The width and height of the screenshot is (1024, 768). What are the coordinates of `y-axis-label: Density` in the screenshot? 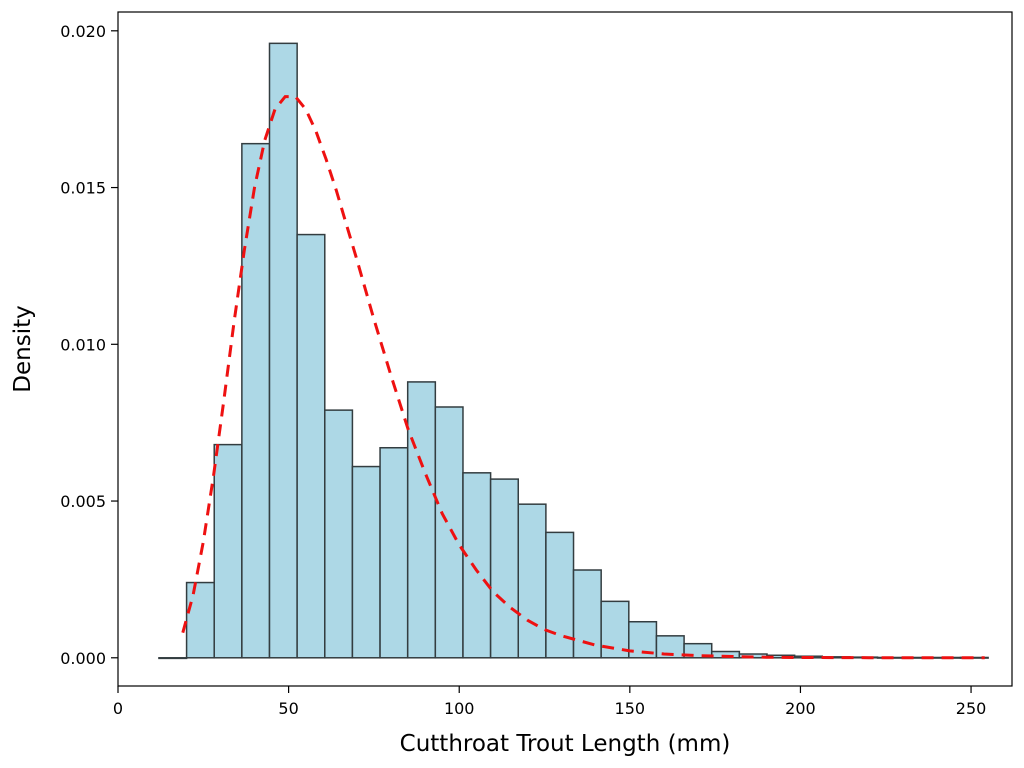 It's located at (23, 348).